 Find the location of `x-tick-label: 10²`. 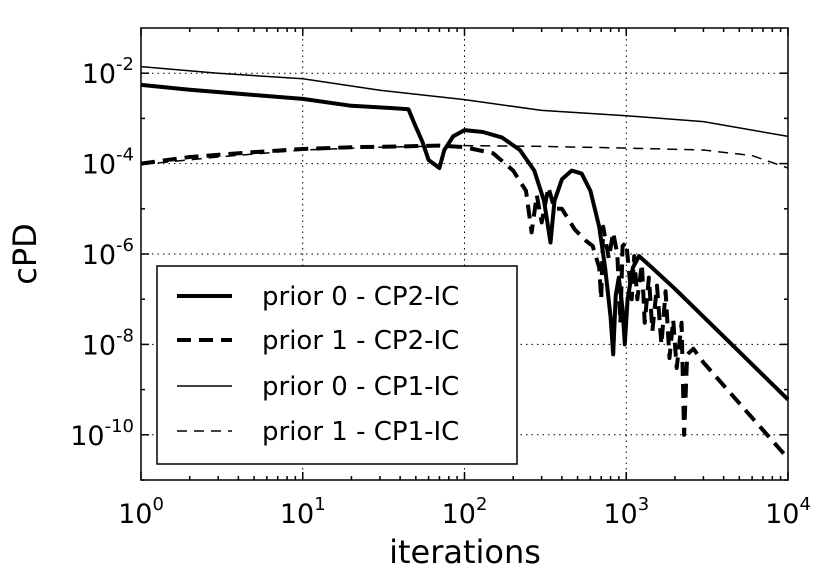

x-tick-label: 10² is located at coordinates (465, 512).